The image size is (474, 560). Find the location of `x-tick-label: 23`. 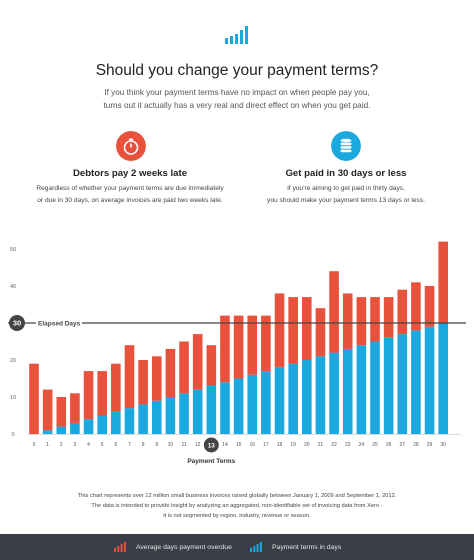

x-tick-label: 23 is located at coordinates (348, 445).